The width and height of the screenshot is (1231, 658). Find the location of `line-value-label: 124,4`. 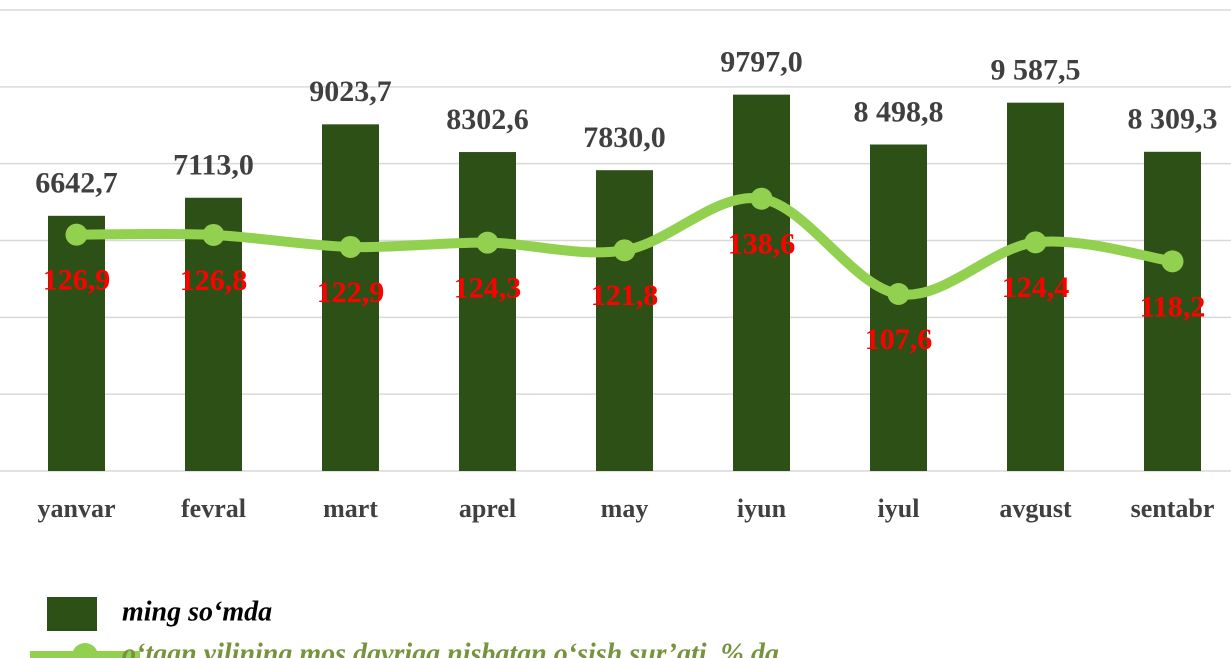

line-value-label: 124,4 is located at coordinates (1036, 287).